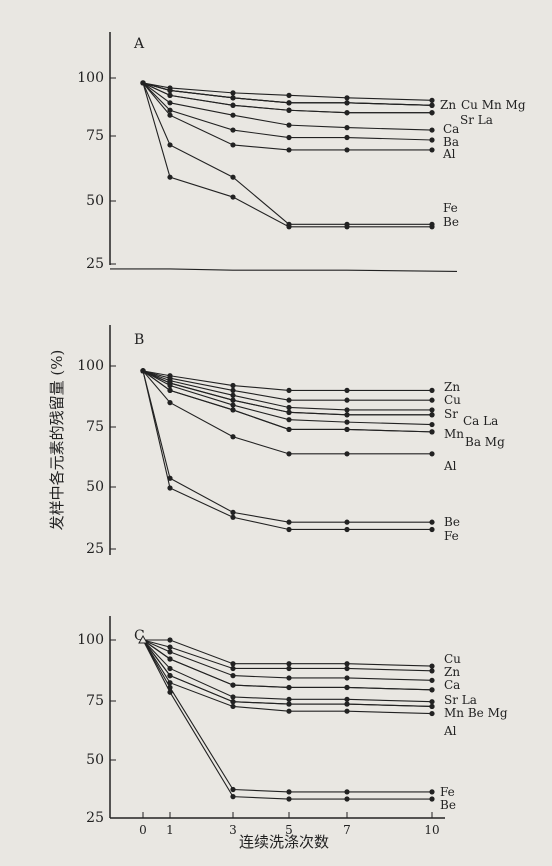  What do you see at coordinates (347, 390) in the screenshot?
I see `panel-b-series-zn-0-point` at bounding box center [347, 390].